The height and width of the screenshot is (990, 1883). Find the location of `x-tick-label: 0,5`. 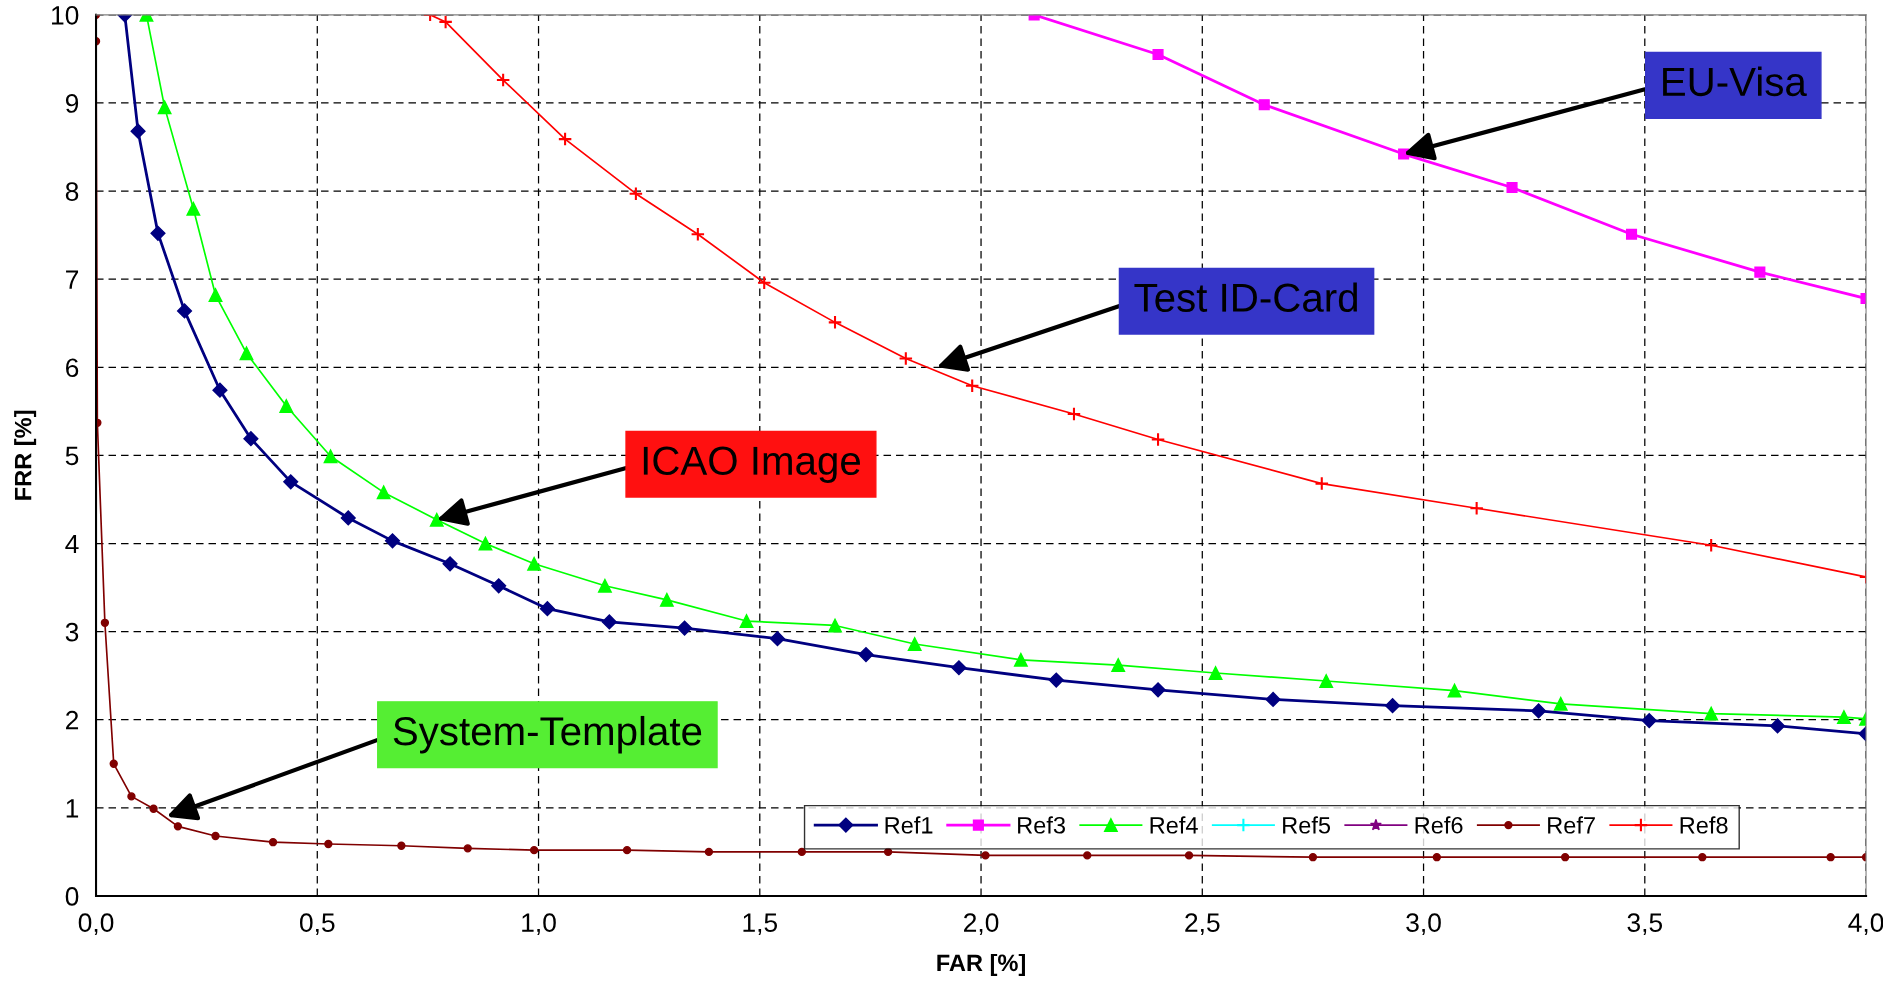

x-tick-label: 0,5 is located at coordinates (317, 924).